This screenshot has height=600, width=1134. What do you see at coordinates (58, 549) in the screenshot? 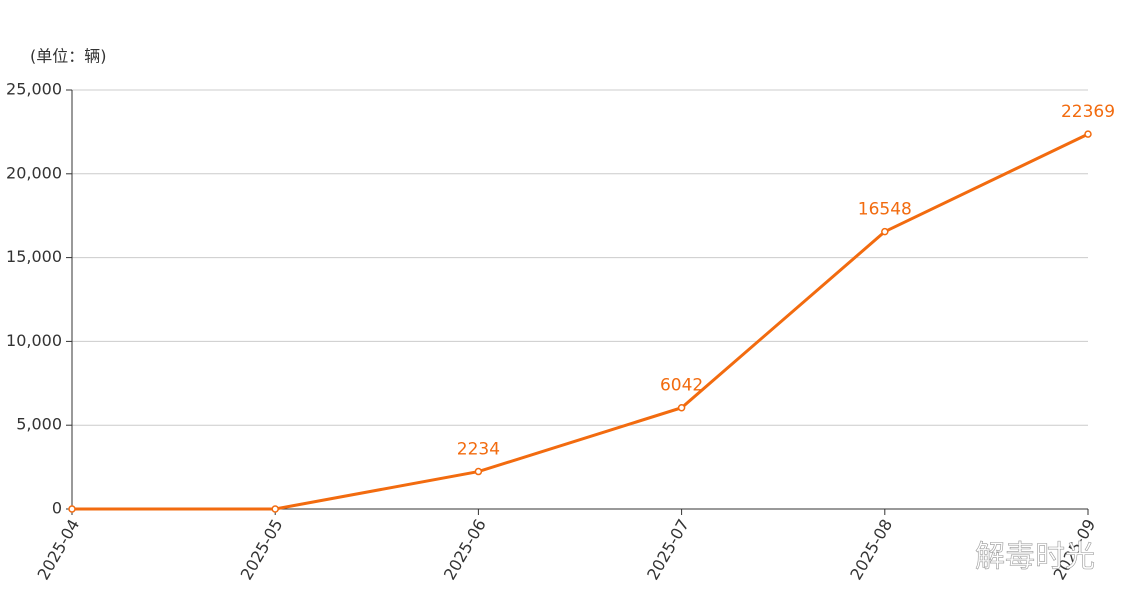
I see `x-tick-label: 2025-04` at bounding box center [58, 549].